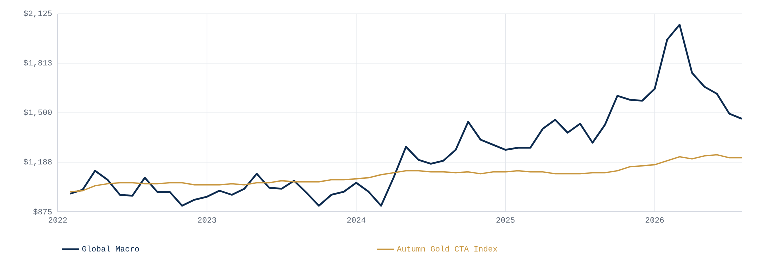 The image size is (760, 260). I want to click on x-tick-label: 2024, so click(356, 220).